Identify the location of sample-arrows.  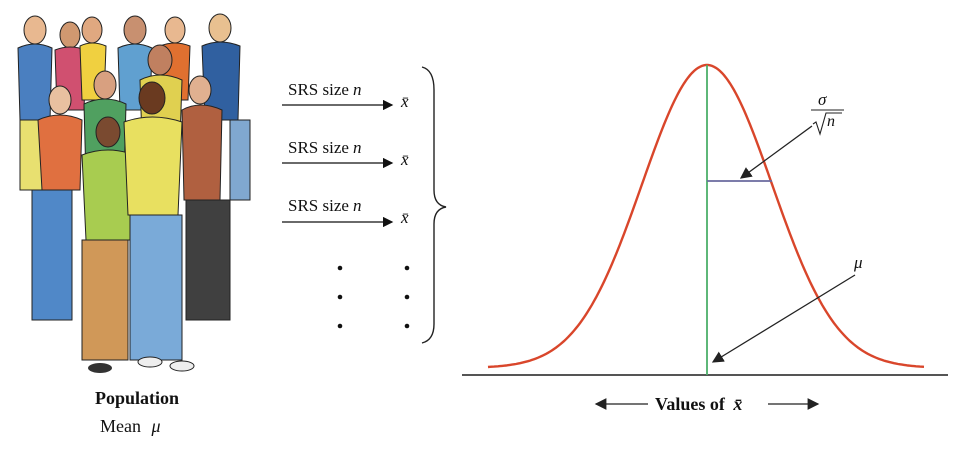
(364, 205).